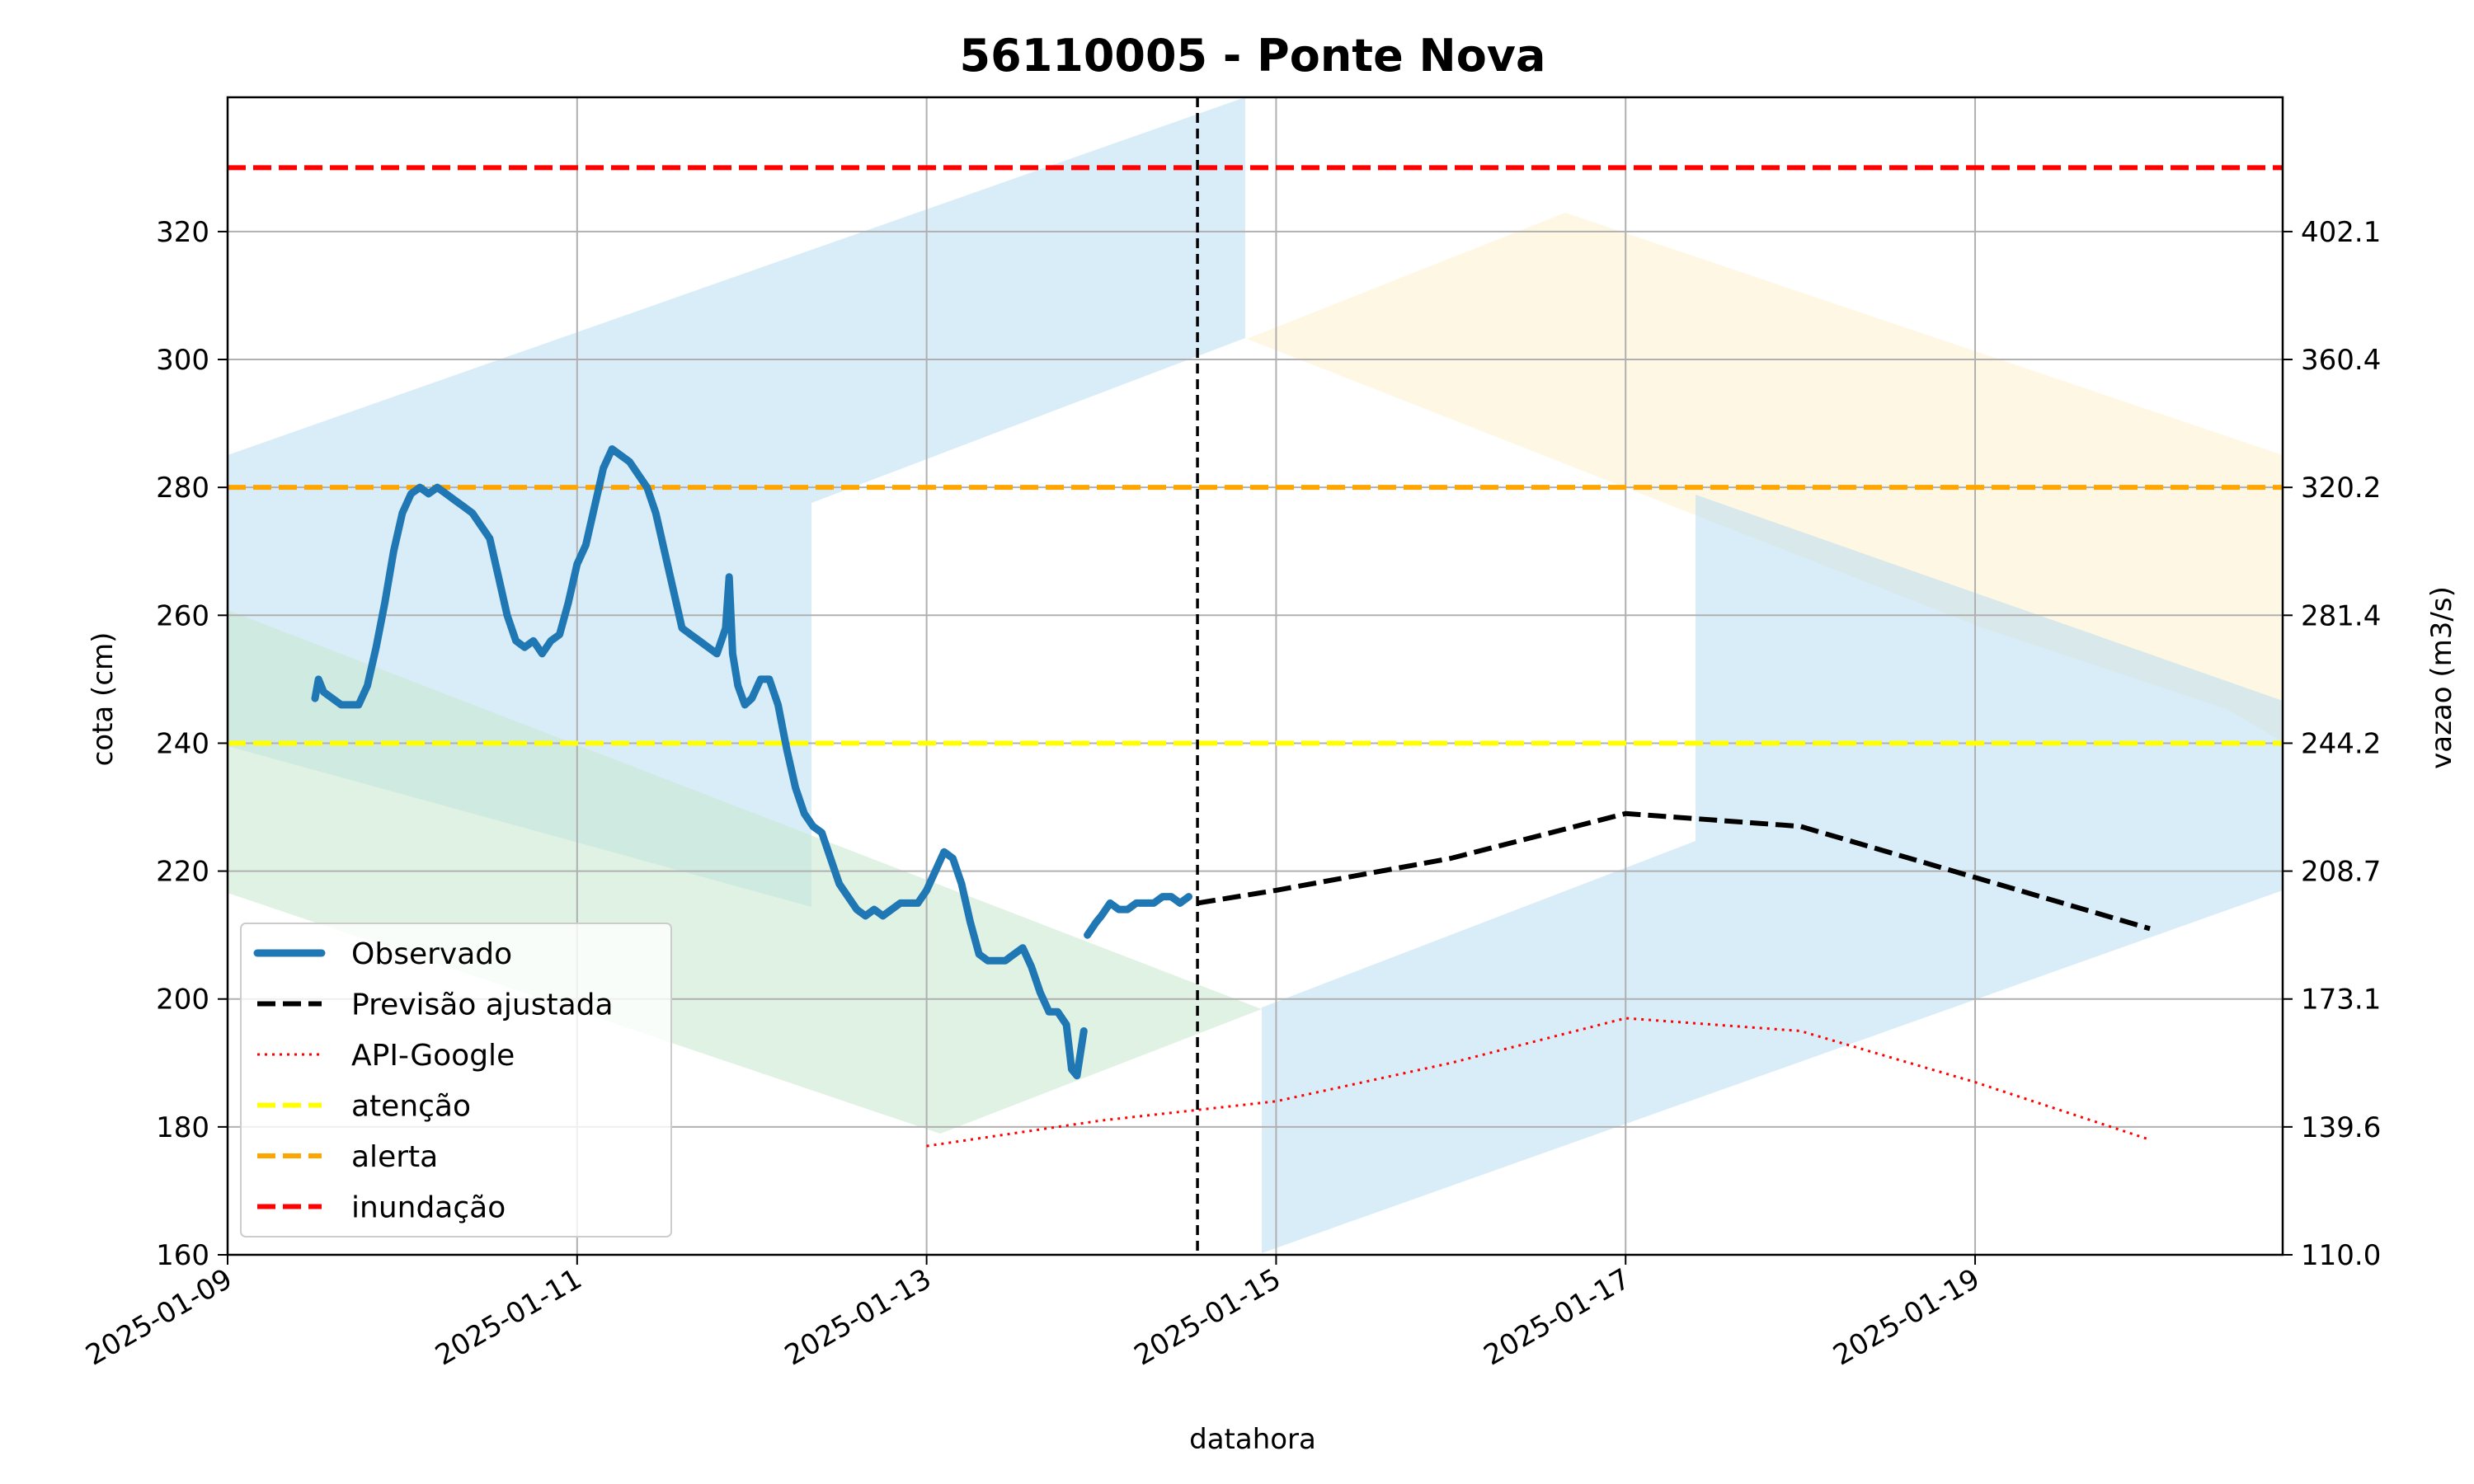  I want to click on y-tick-label: 260, so click(182, 615).